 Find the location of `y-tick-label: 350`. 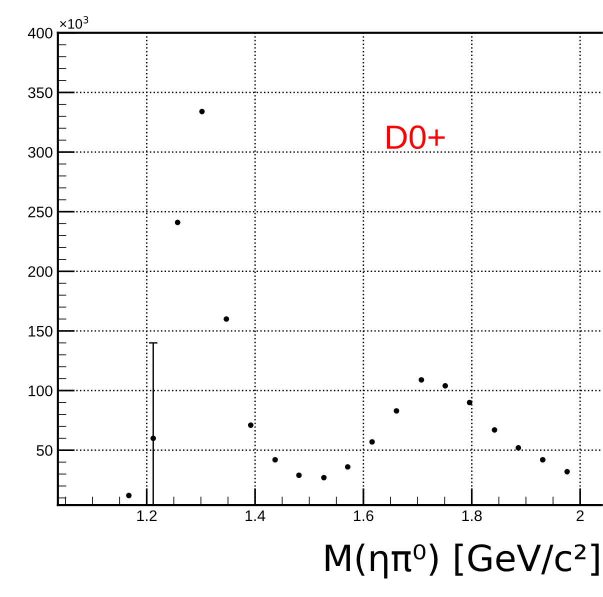

y-tick-label: 350 is located at coordinates (40, 92).